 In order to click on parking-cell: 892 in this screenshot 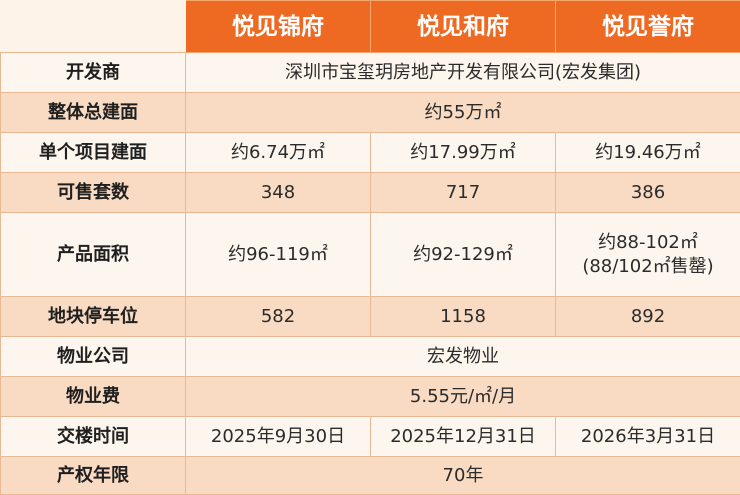, I will do `click(648, 317)`.